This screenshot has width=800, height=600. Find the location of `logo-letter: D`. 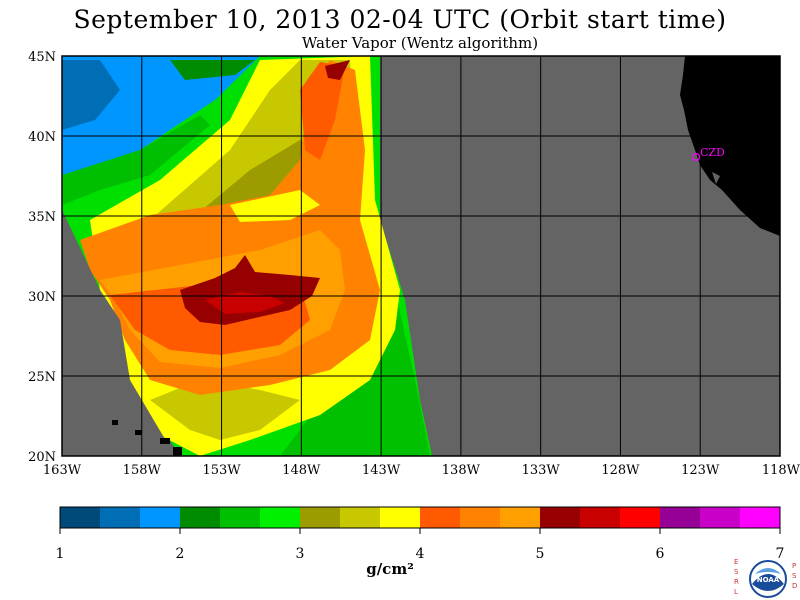

logo-letter: D is located at coordinates (794, 586).